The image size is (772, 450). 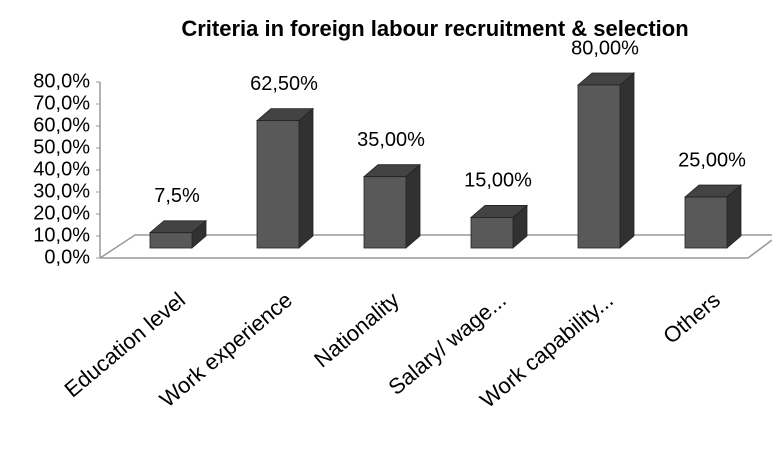 I want to click on y-tick-label: 70,0%, so click(x=61, y=103).